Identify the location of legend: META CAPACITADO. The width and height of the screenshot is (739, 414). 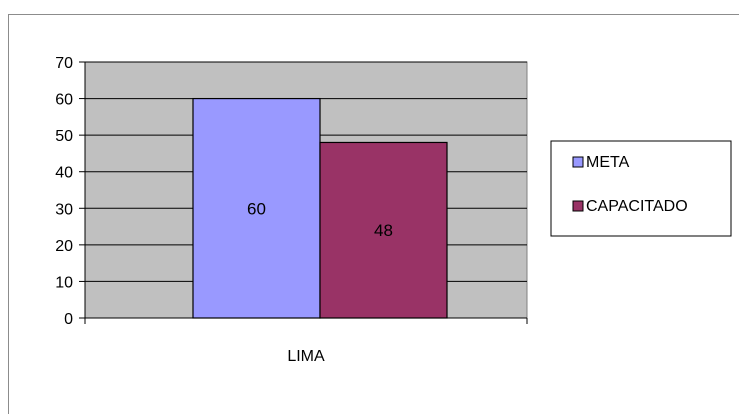
(641, 188).